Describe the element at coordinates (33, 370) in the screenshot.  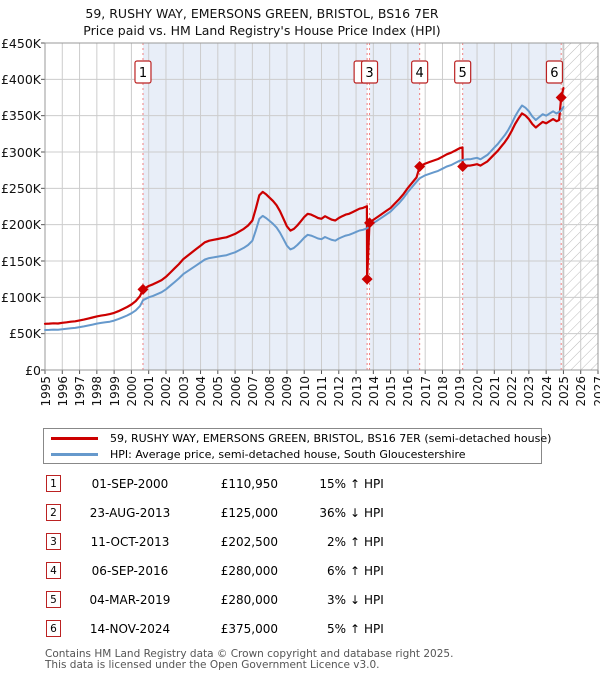
I see `y-tick-label: £0` at that location.